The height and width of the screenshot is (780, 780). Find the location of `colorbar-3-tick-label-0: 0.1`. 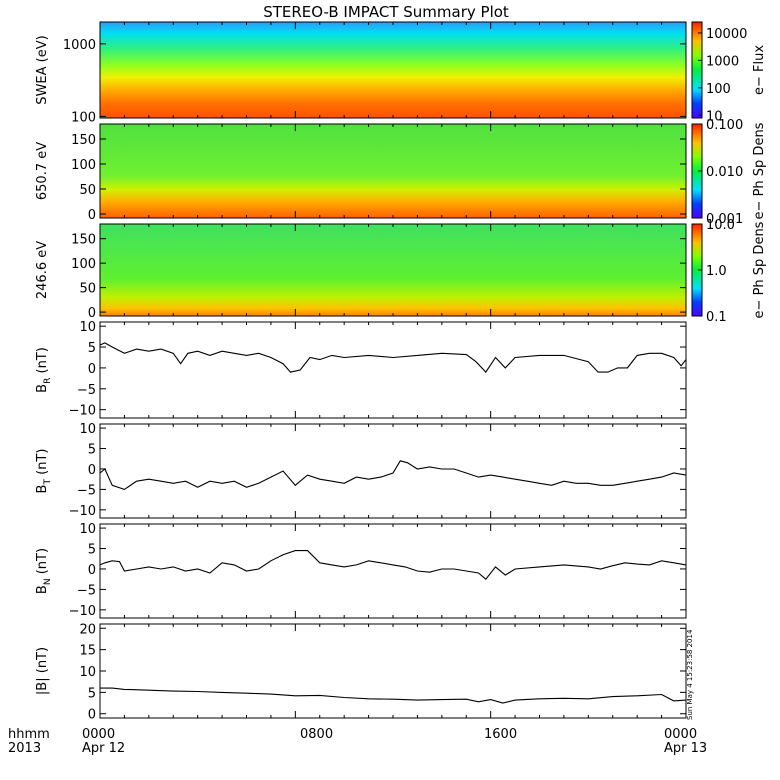

colorbar-3-tick-label-0: 0.1 is located at coordinates (716, 317).